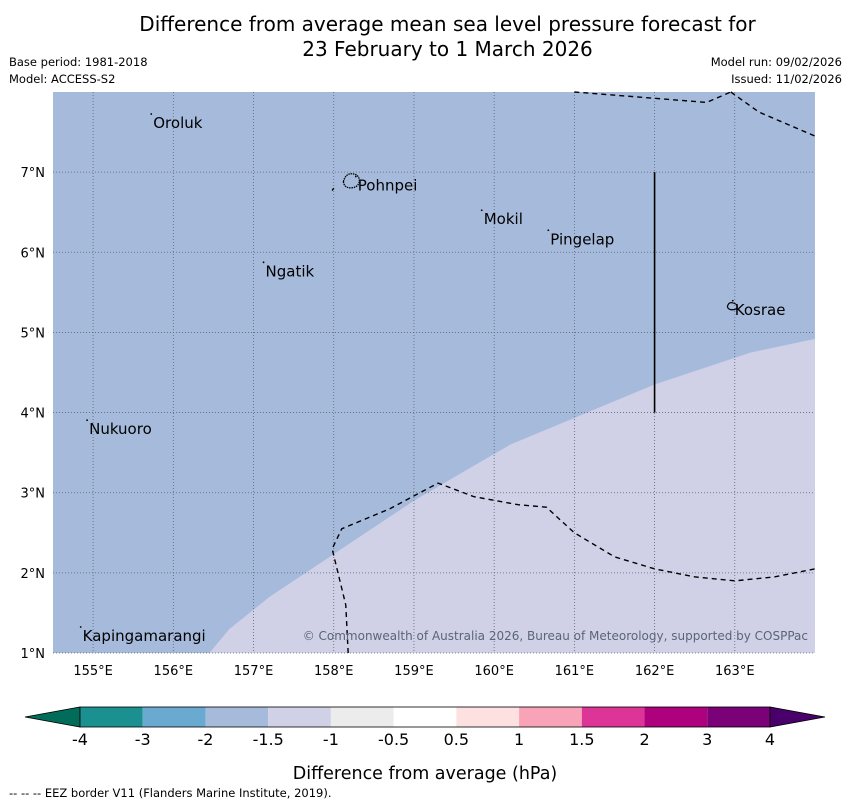  Describe the element at coordinates (33, 173) in the screenshot. I see `lat-tick-label: 7°N` at that location.